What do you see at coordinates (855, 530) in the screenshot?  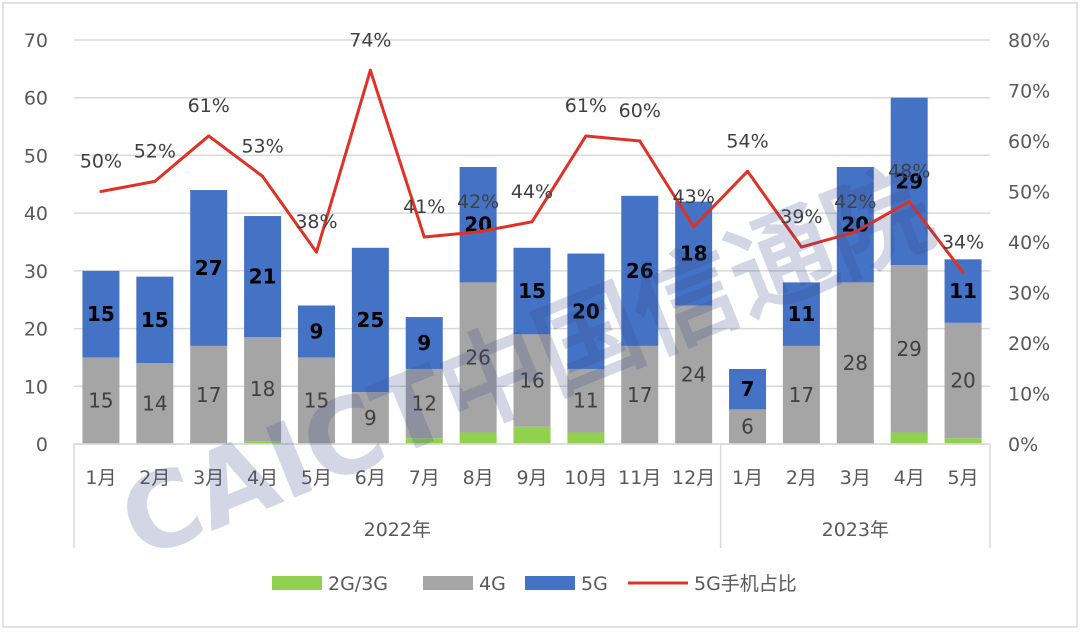 I see `x-group-label: 2023年` at bounding box center [855, 530].